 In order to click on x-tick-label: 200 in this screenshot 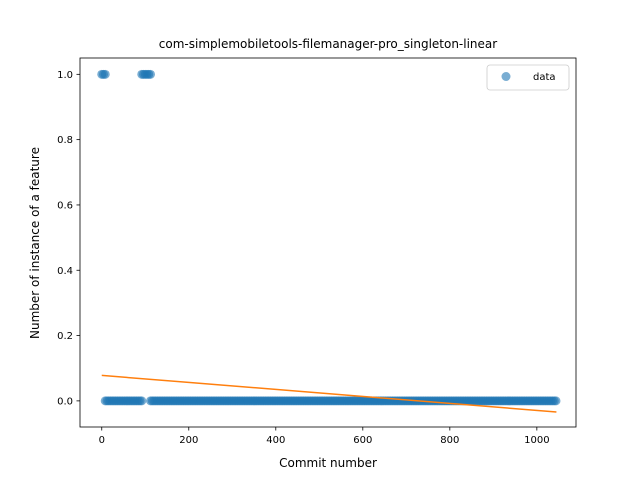, I will do `click(188, 440)`.